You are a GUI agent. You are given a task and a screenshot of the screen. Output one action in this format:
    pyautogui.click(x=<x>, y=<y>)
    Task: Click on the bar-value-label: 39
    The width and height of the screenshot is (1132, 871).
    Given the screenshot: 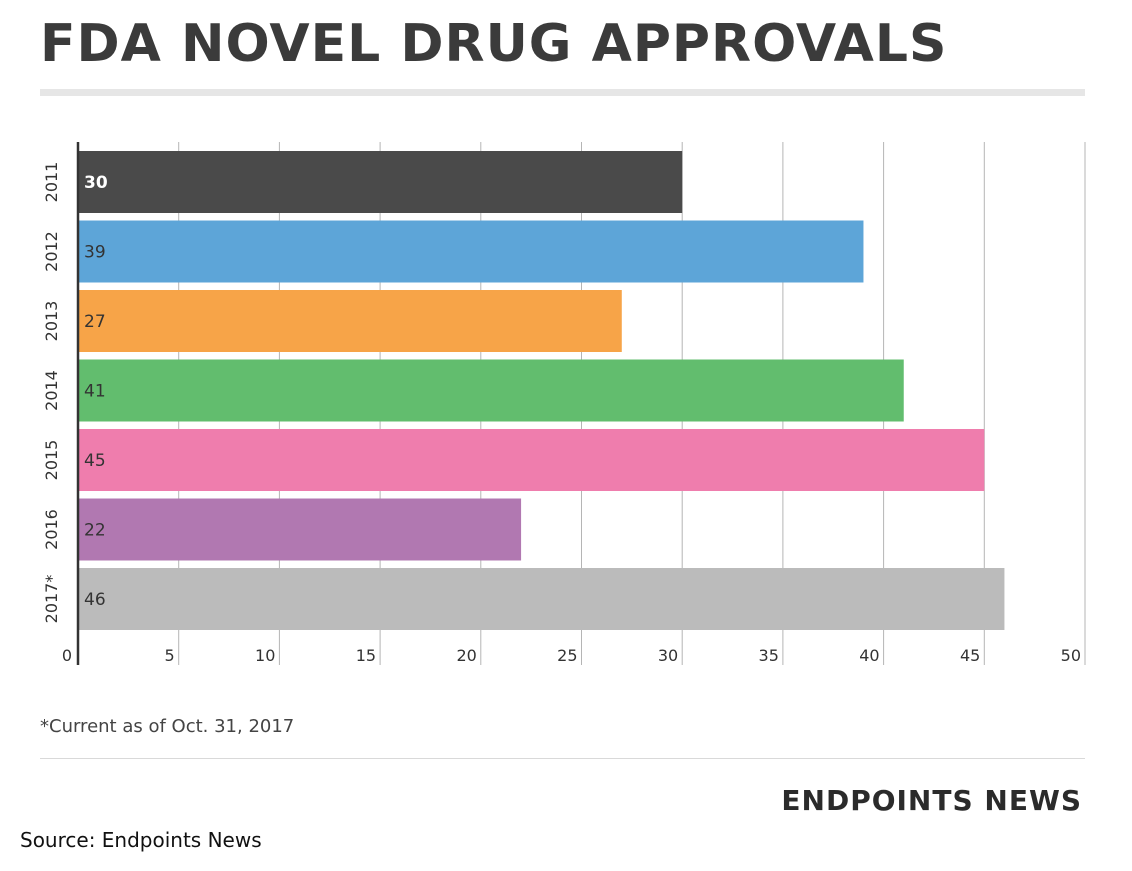 What is the action you would take?
    pyautogui.click(x=95, y=253)
    